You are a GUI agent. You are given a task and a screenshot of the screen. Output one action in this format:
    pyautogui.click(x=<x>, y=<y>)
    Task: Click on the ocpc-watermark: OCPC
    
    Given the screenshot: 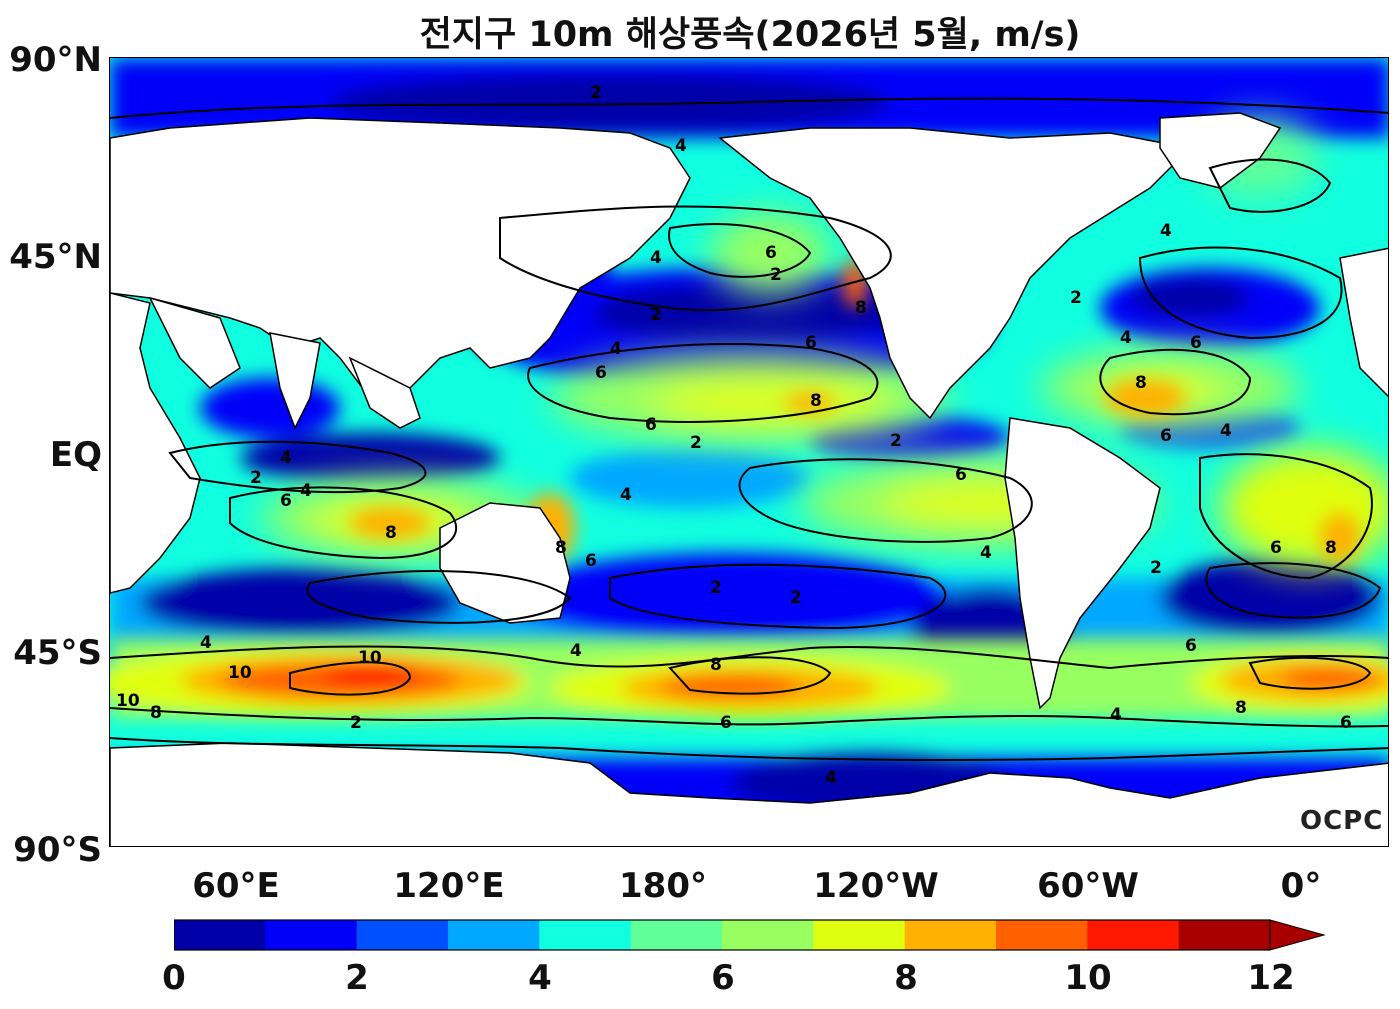 What is the action you would take?
    pyautogui.click(x=1342, y=821)
    